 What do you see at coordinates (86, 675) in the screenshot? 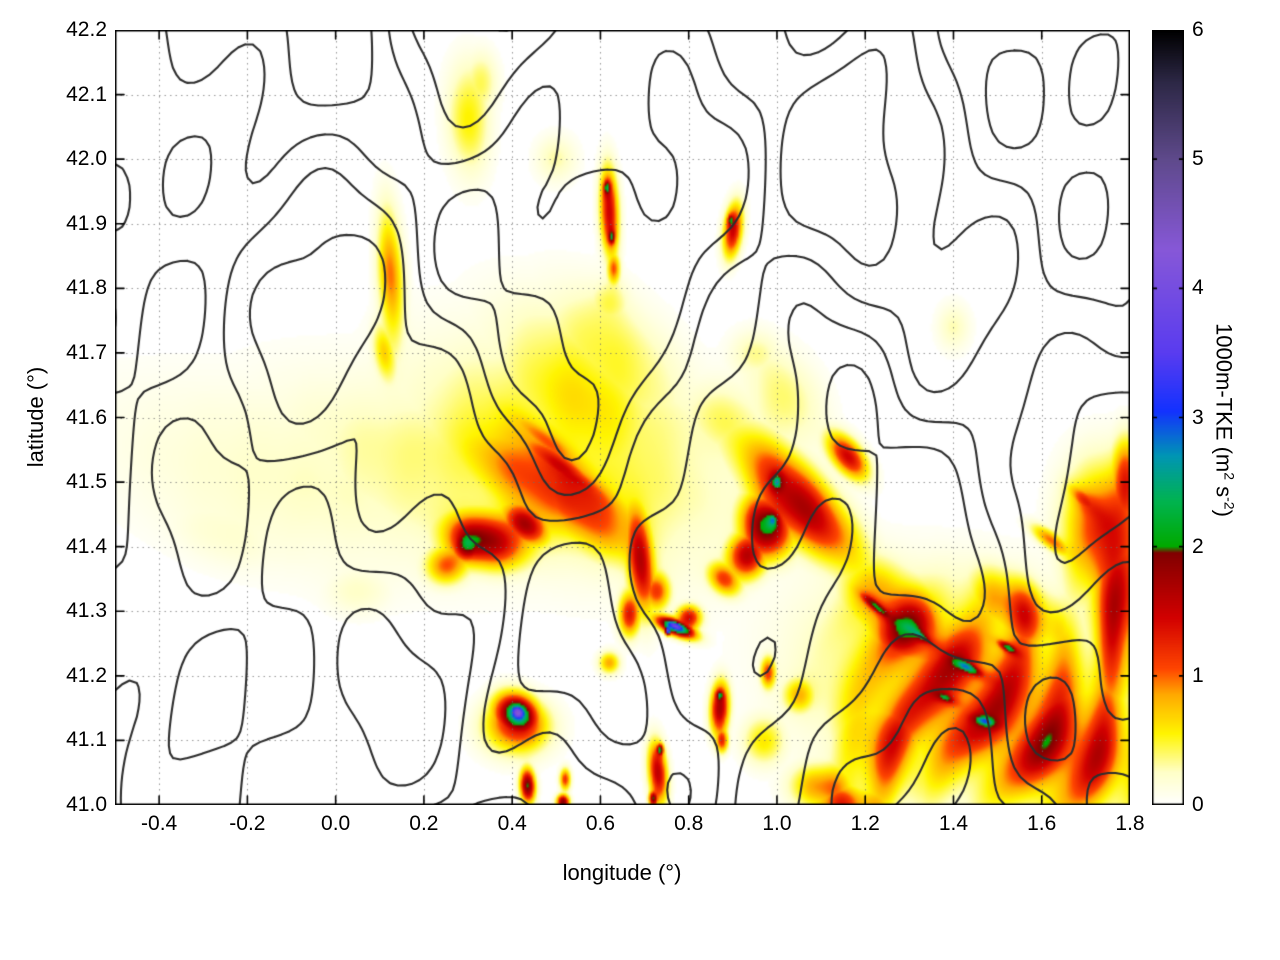
I see `y-tick-label: 41.2` at bounding box center [86, 675].